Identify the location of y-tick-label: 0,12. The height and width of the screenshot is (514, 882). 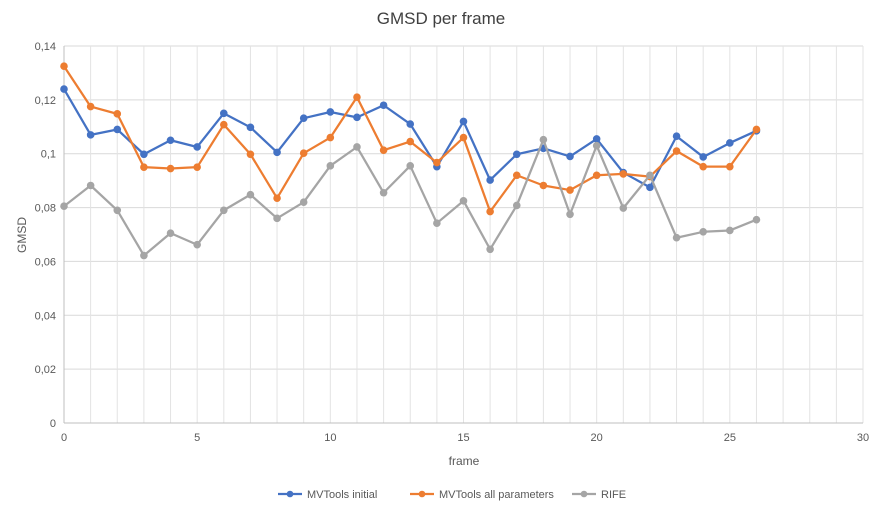
(45, 101).